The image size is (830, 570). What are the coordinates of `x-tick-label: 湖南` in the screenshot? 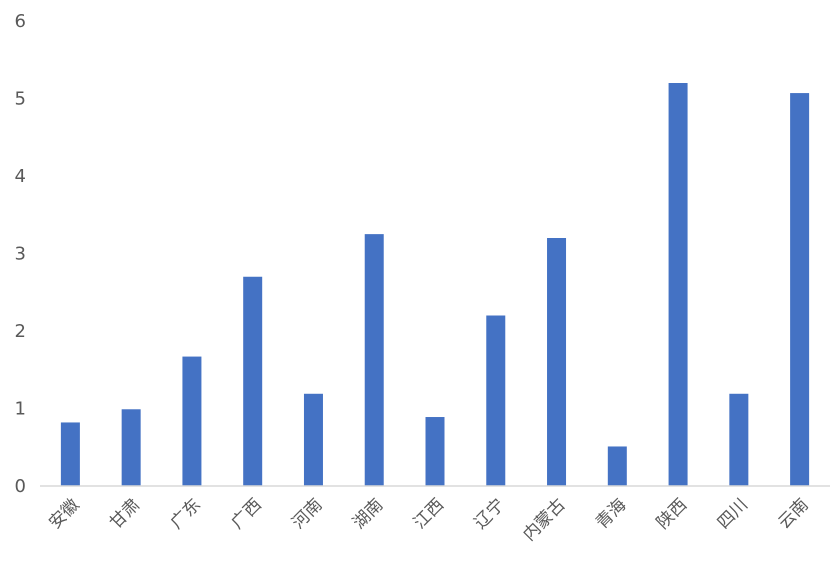 It's located at (368, 514).